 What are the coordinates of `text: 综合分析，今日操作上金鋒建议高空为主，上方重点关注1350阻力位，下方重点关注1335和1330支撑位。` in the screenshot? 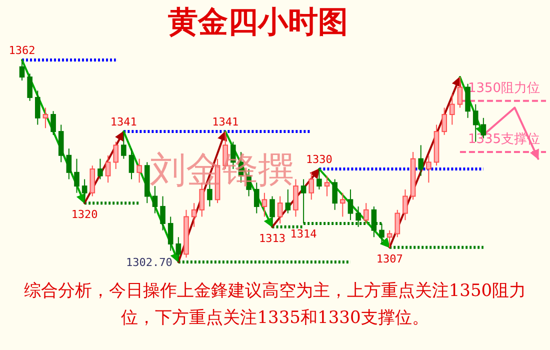 It's located at (275, 305).